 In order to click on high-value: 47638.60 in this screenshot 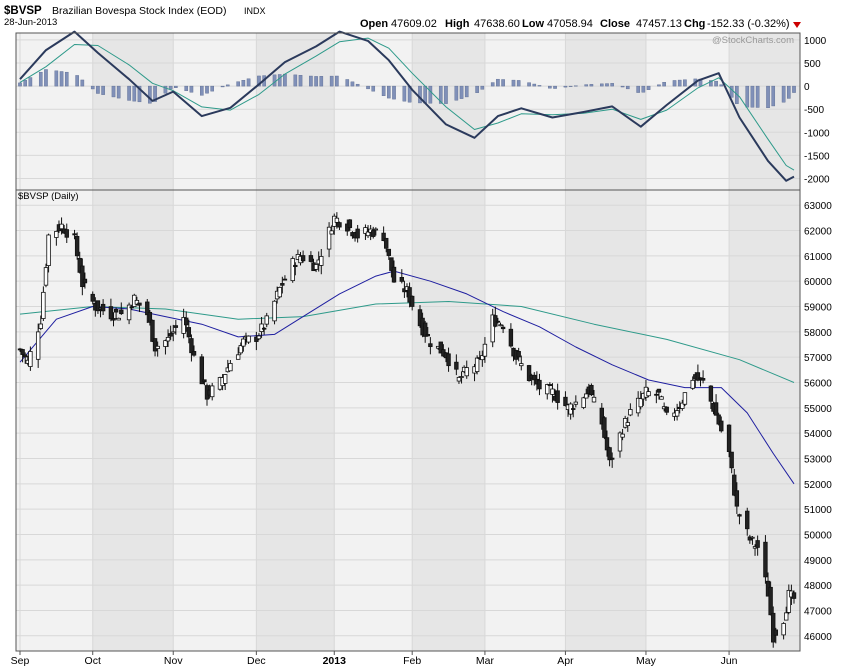, I will do `click(497, 24)`.